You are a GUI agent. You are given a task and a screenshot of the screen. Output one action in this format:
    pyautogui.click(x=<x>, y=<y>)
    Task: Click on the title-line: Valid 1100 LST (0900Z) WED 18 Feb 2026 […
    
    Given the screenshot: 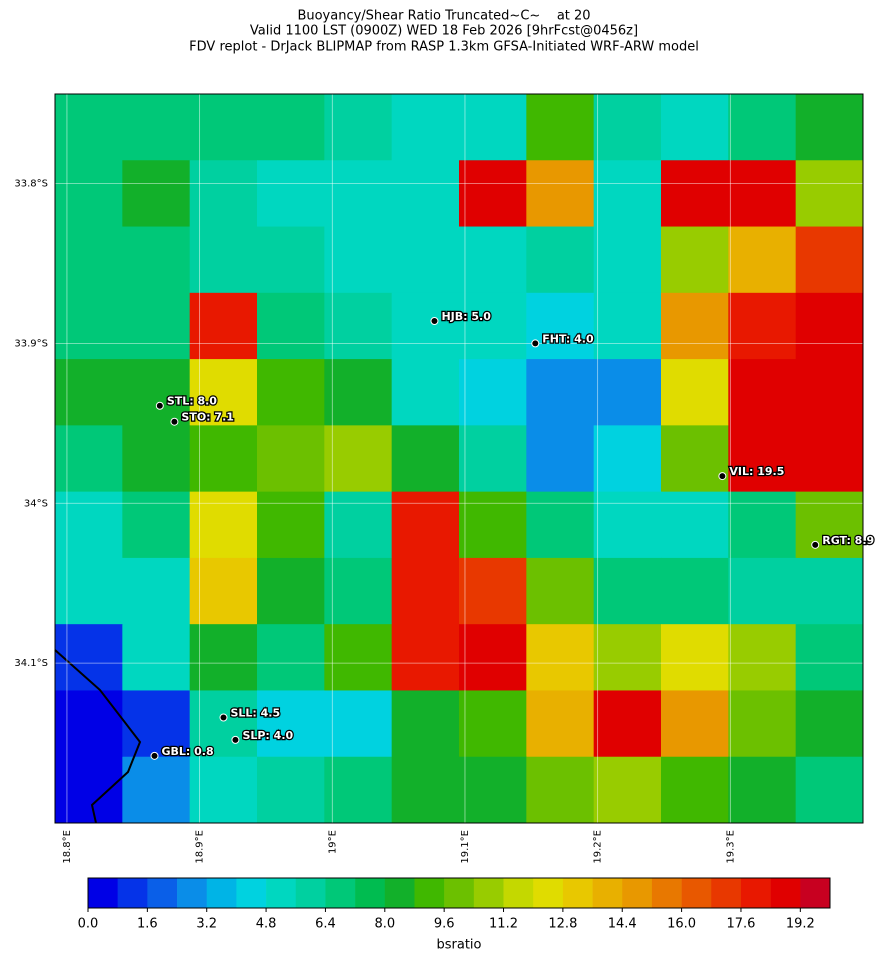 What is the action you would take?
    pyautogui.click(x=444, y=31)
    